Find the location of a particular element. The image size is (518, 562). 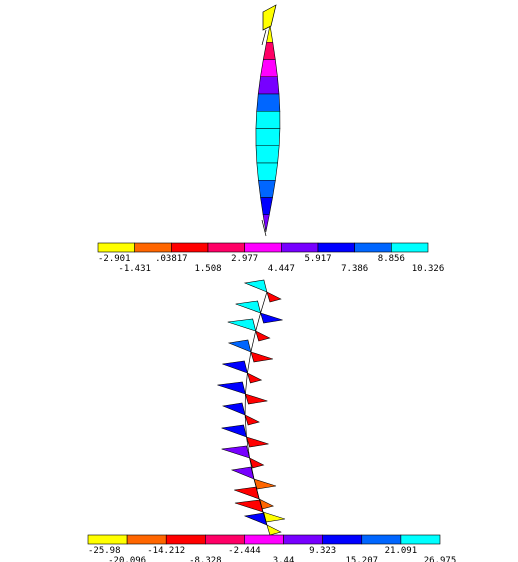

bottom-legend-tick-label: -2.444 is located at coordinates (244, 551).